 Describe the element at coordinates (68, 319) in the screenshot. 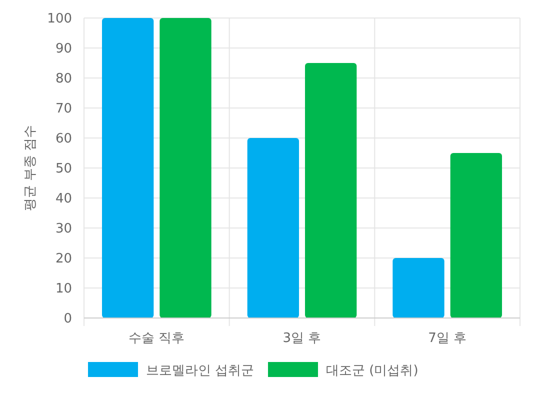

I see `y-tick-label: 0` at that location.